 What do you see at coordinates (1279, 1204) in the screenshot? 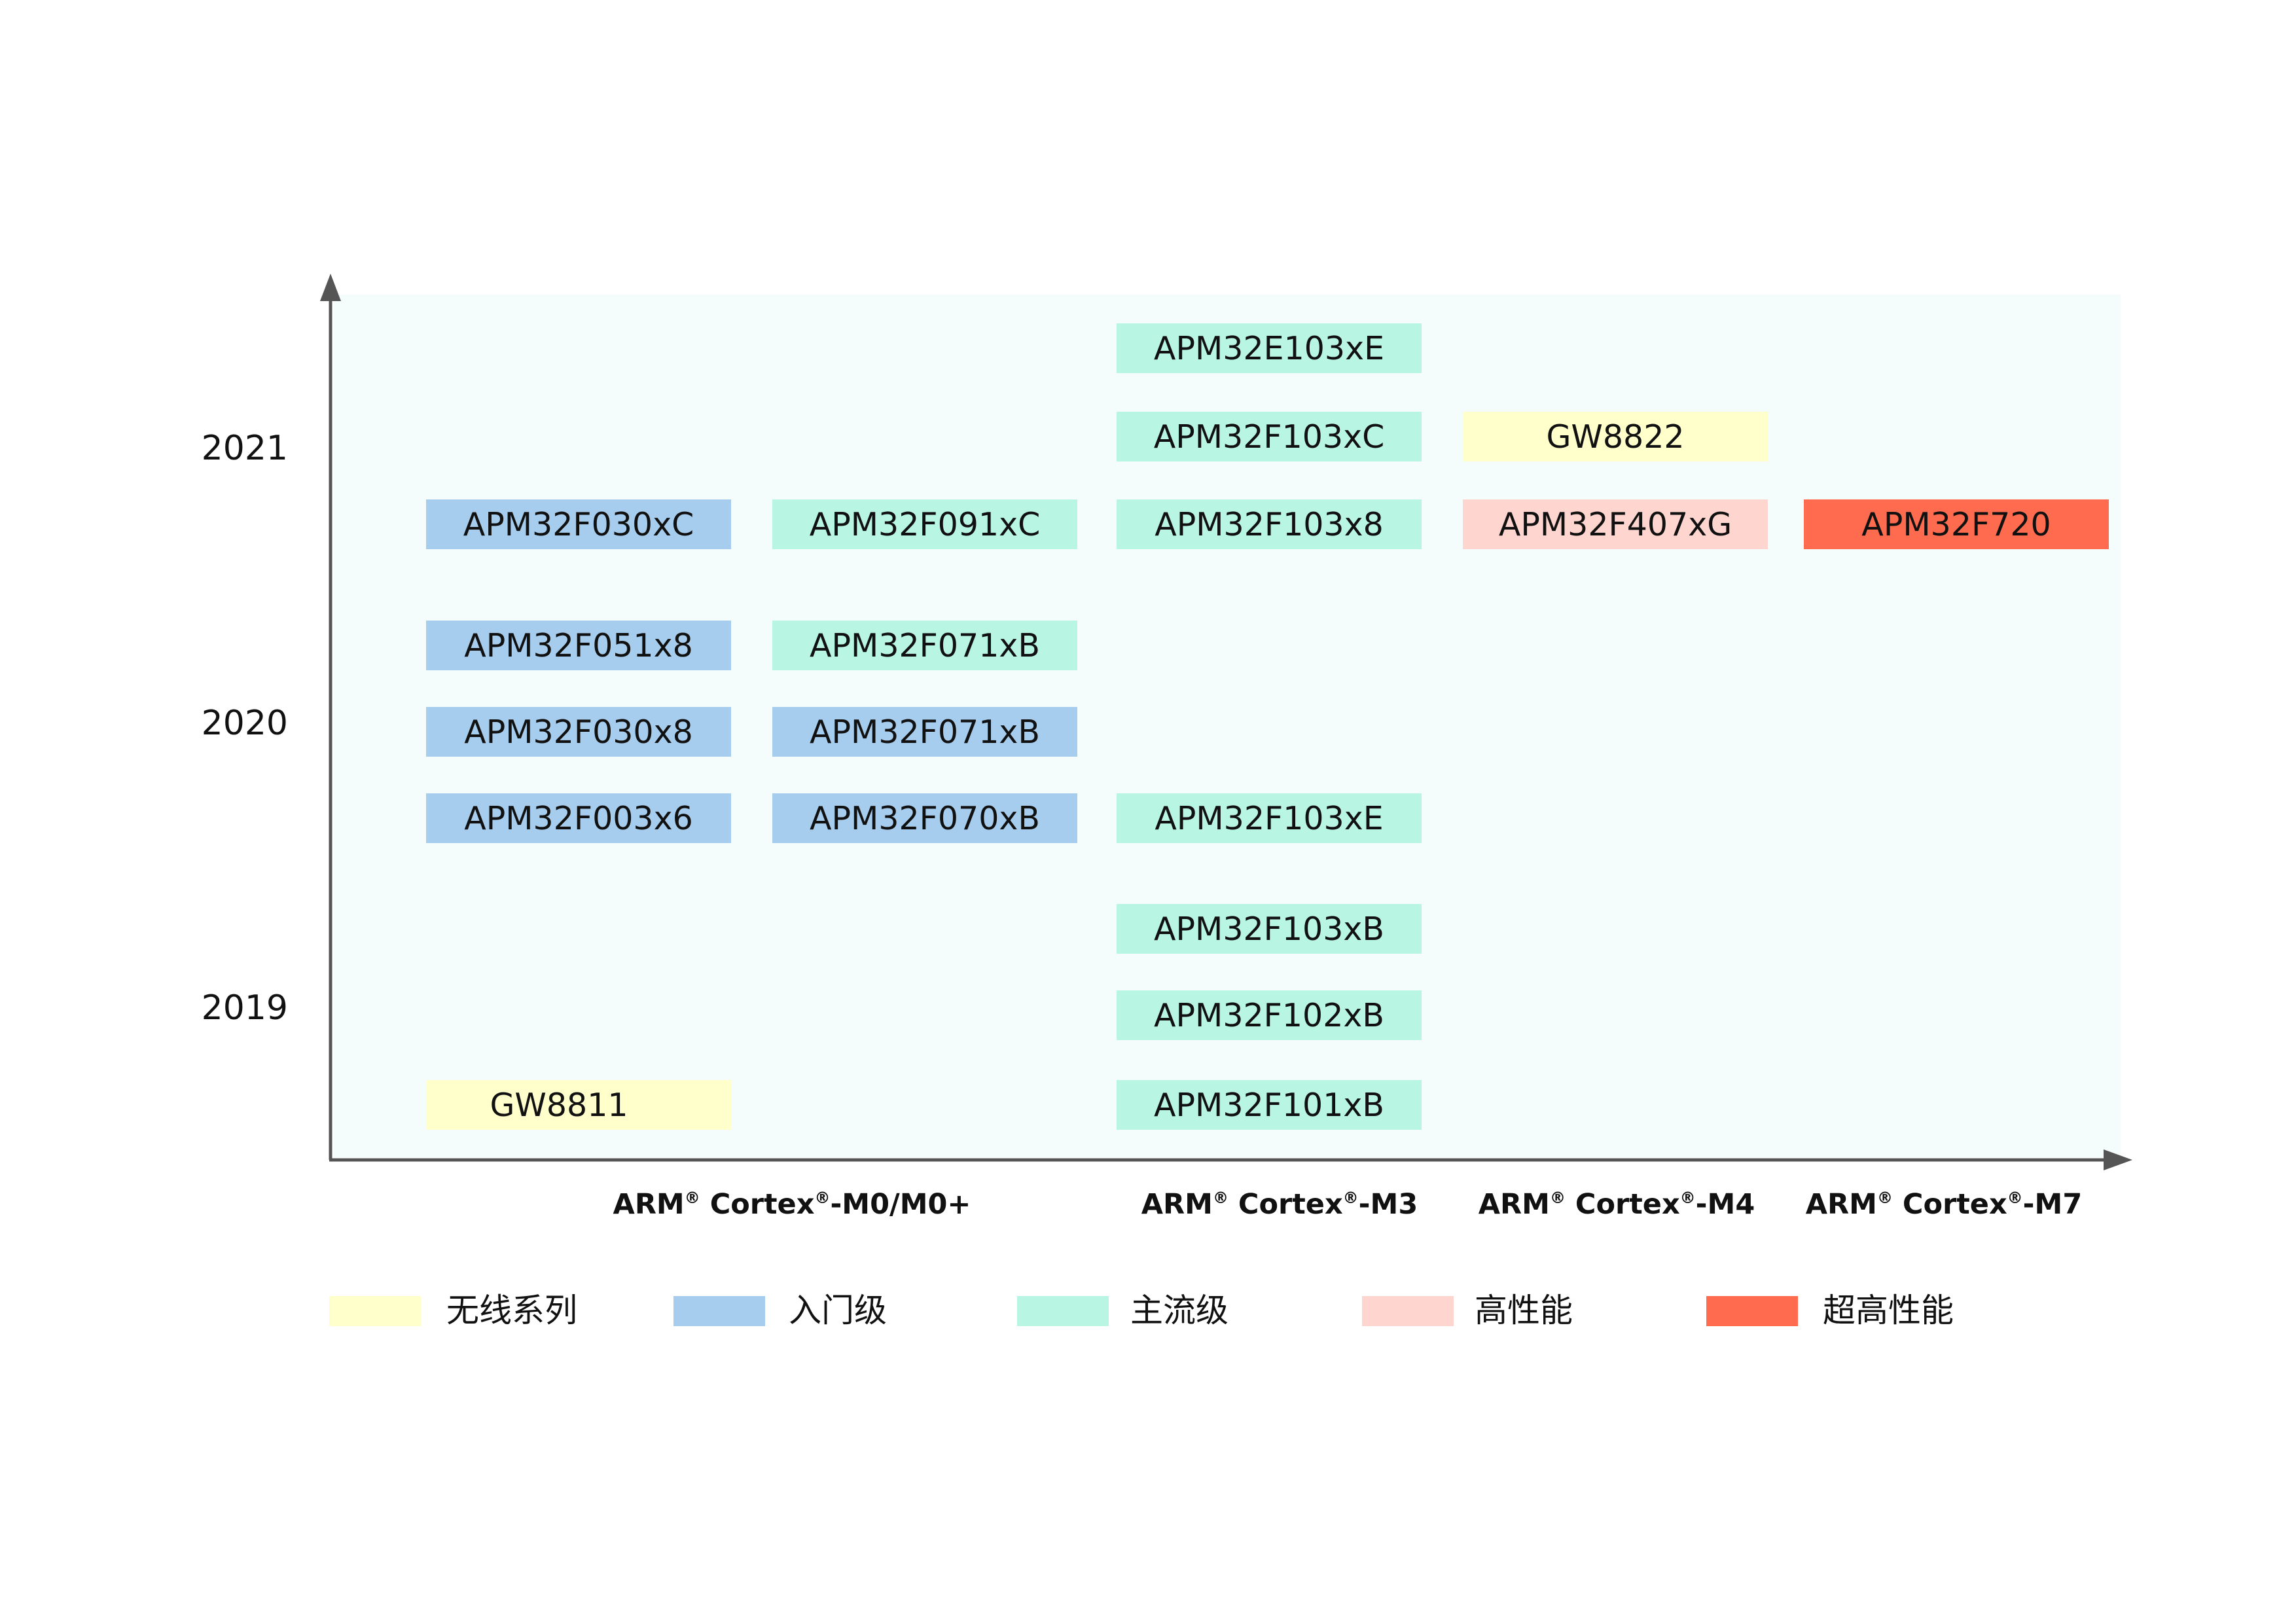
I see `x-label-m3: ARM® Cortex®-M3` at bounding box center [1279, 1204].